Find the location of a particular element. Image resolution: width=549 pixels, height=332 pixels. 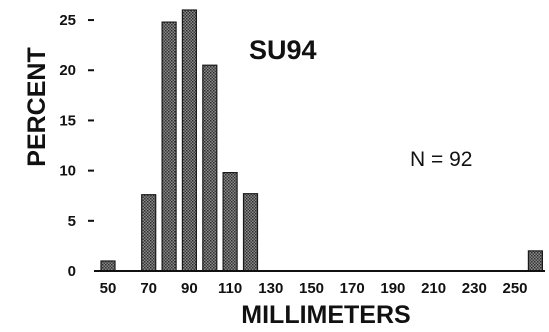

x-tick-label-70: 70 is located at coordinates (148, 288).